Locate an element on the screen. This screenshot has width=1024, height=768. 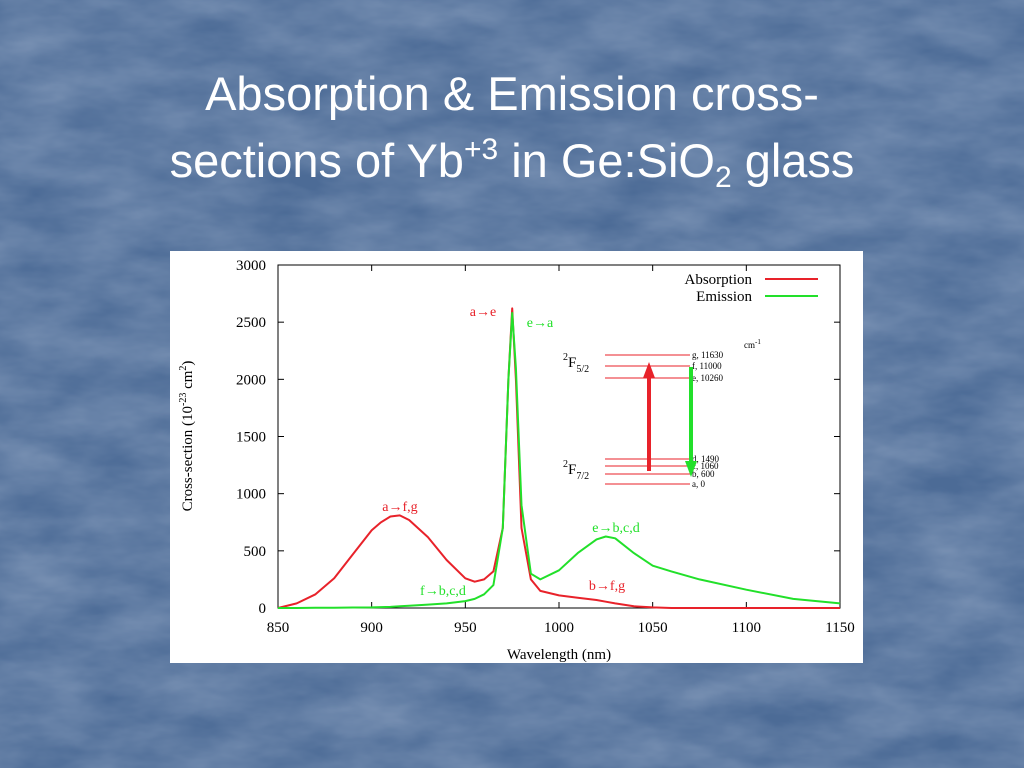
energy-level-label: g, 11630 is located at coordinates (708, 355).